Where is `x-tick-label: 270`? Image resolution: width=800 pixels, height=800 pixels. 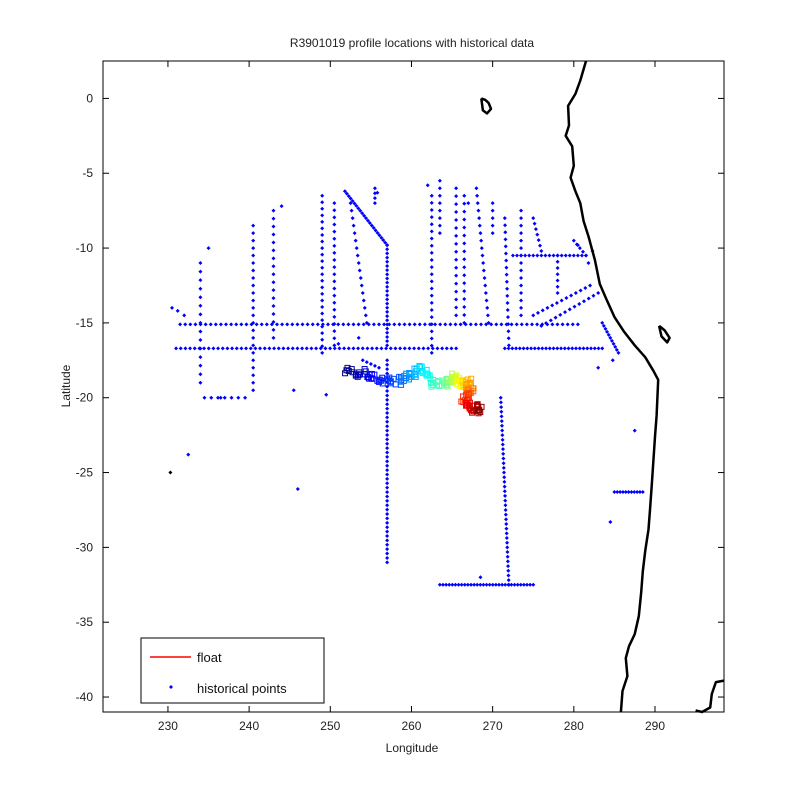 x-tick-label: 270 is located at coordinates (493, 726).